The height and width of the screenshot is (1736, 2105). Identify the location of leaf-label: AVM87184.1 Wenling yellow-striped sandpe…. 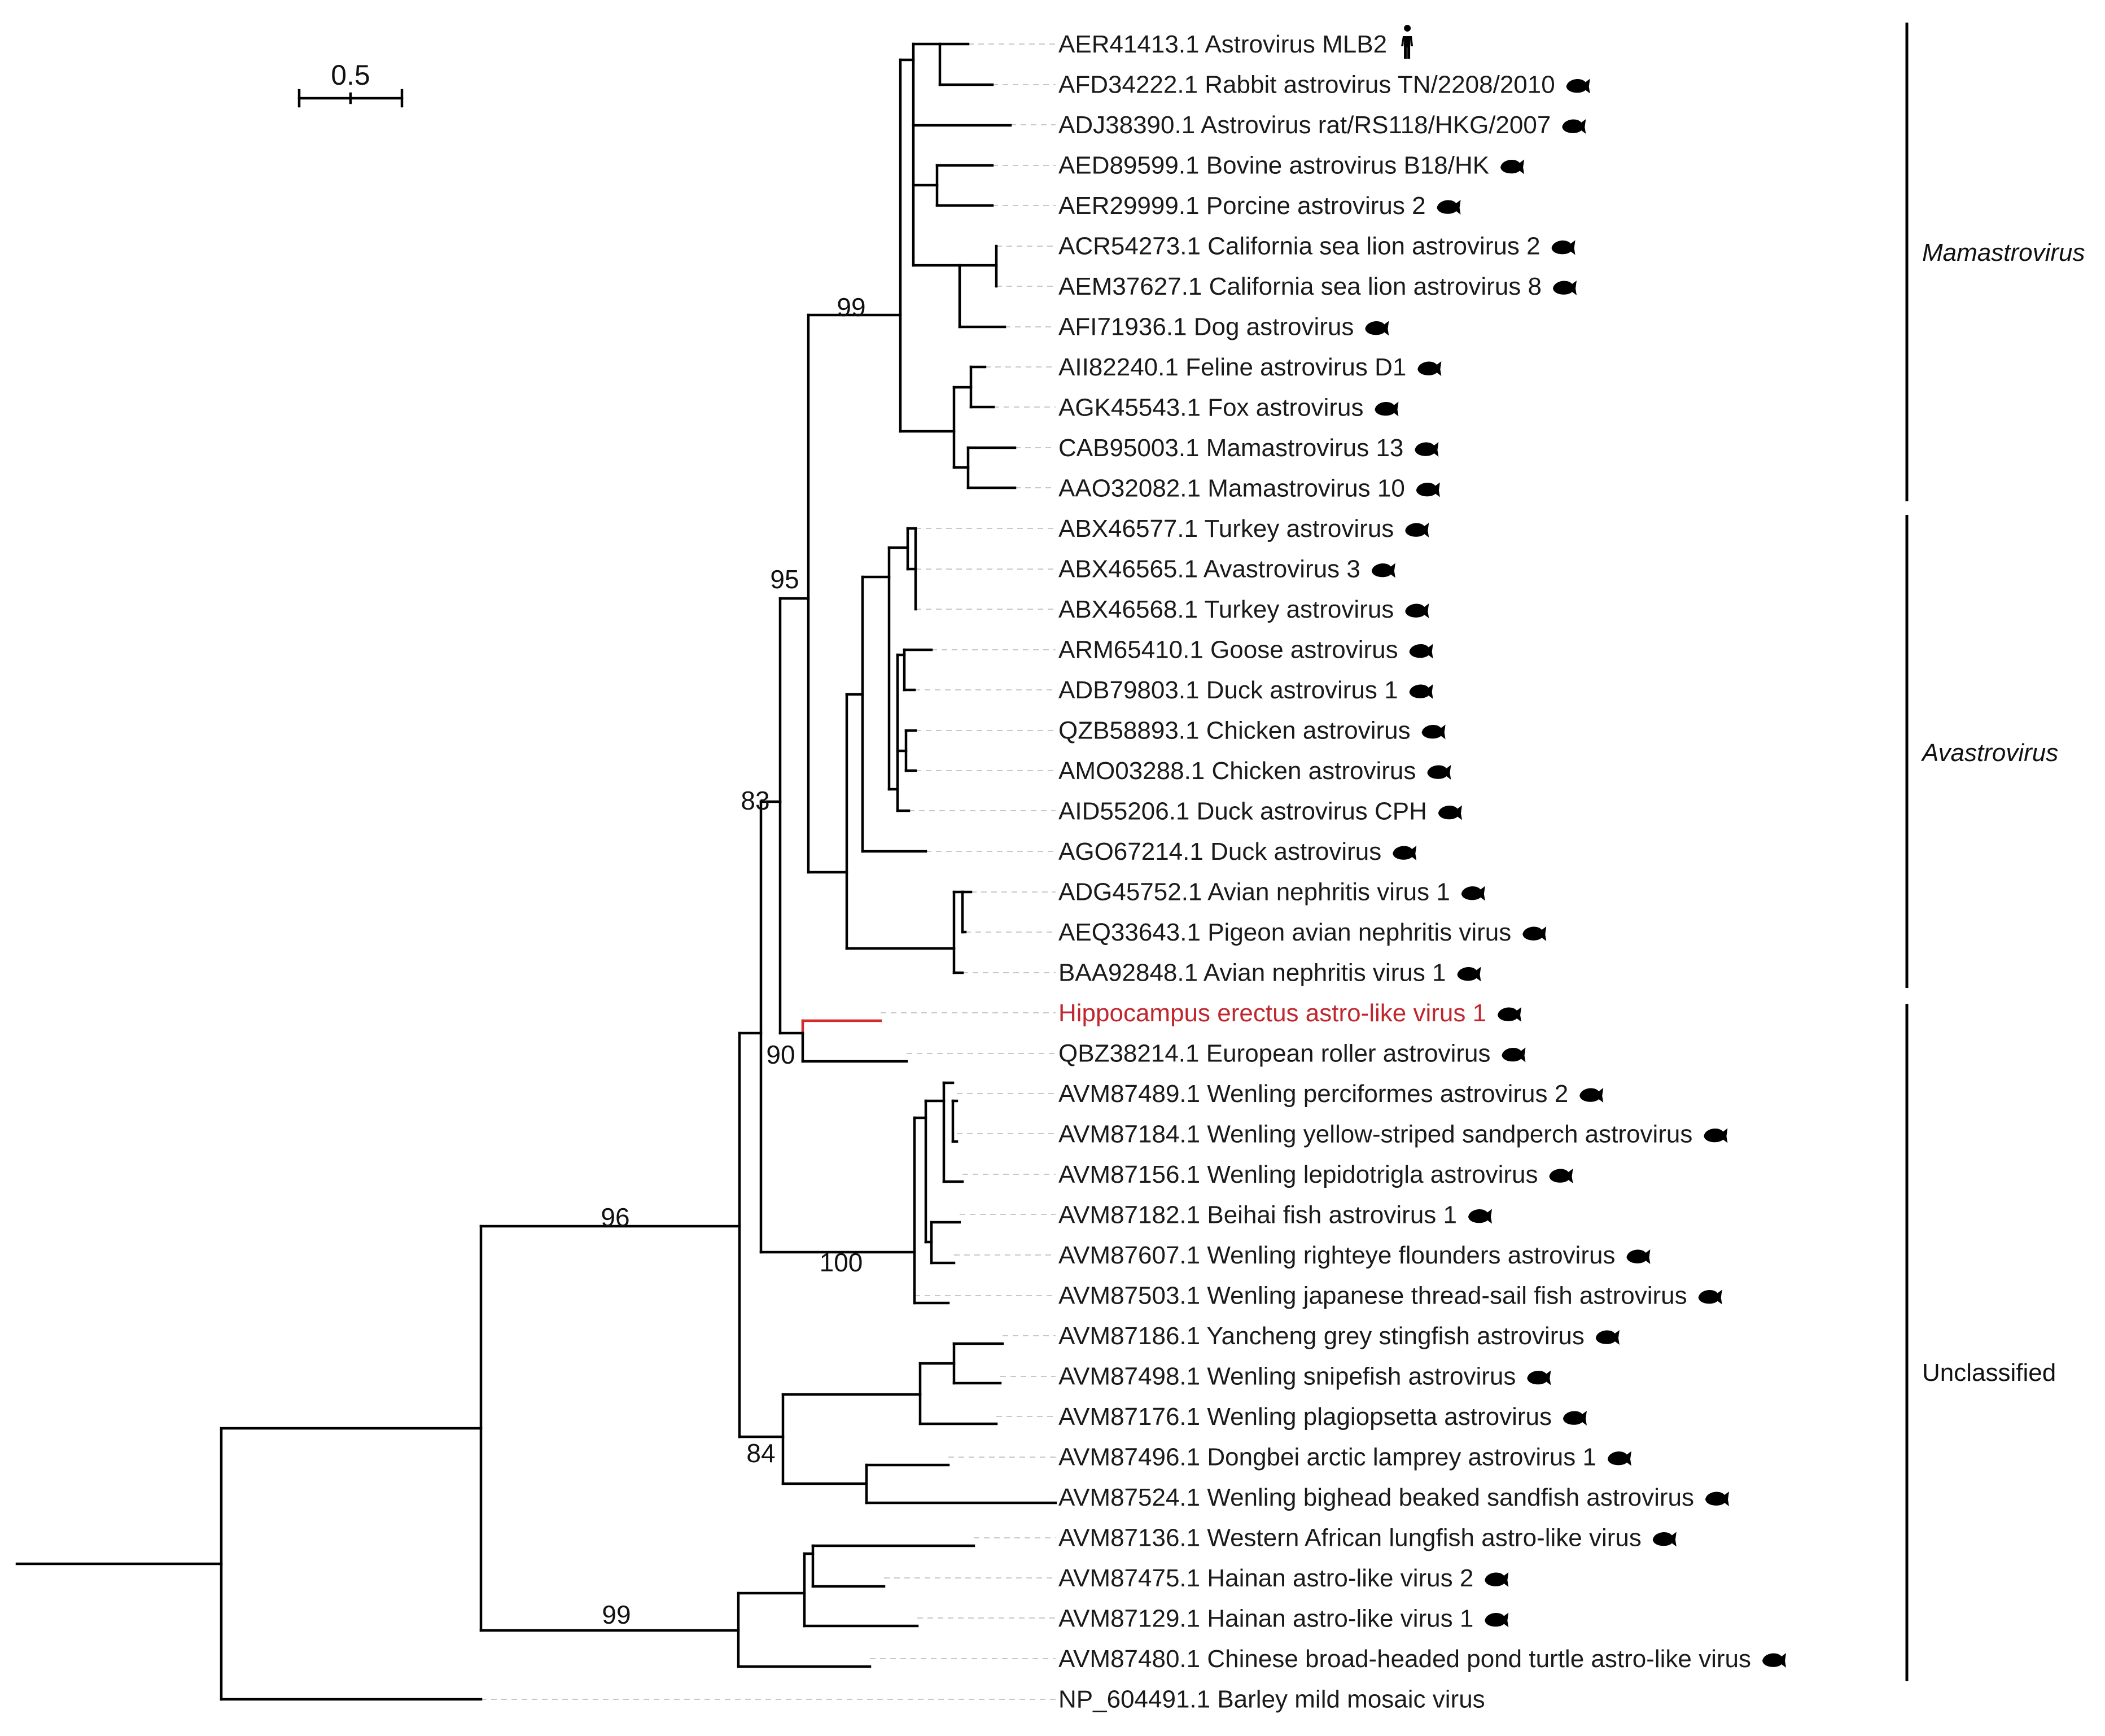
(1375, 1135).